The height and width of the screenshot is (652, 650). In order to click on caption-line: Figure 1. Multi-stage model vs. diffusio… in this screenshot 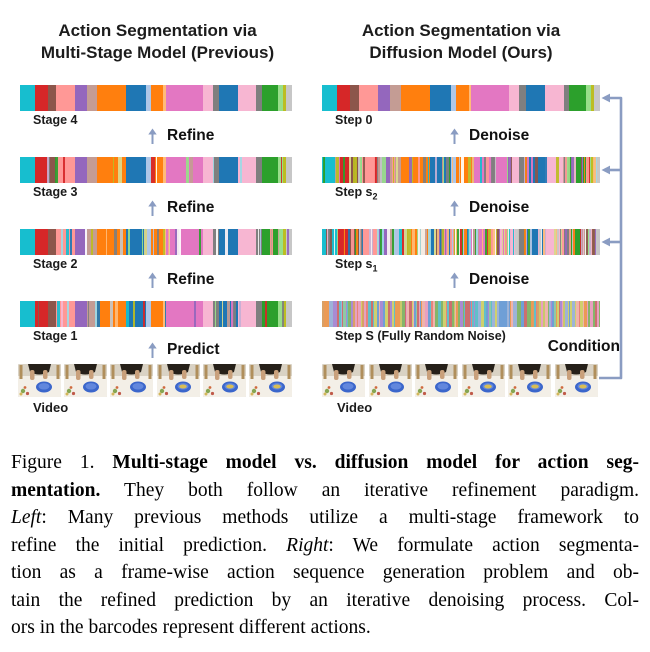, I will do `click(325, 463)`.